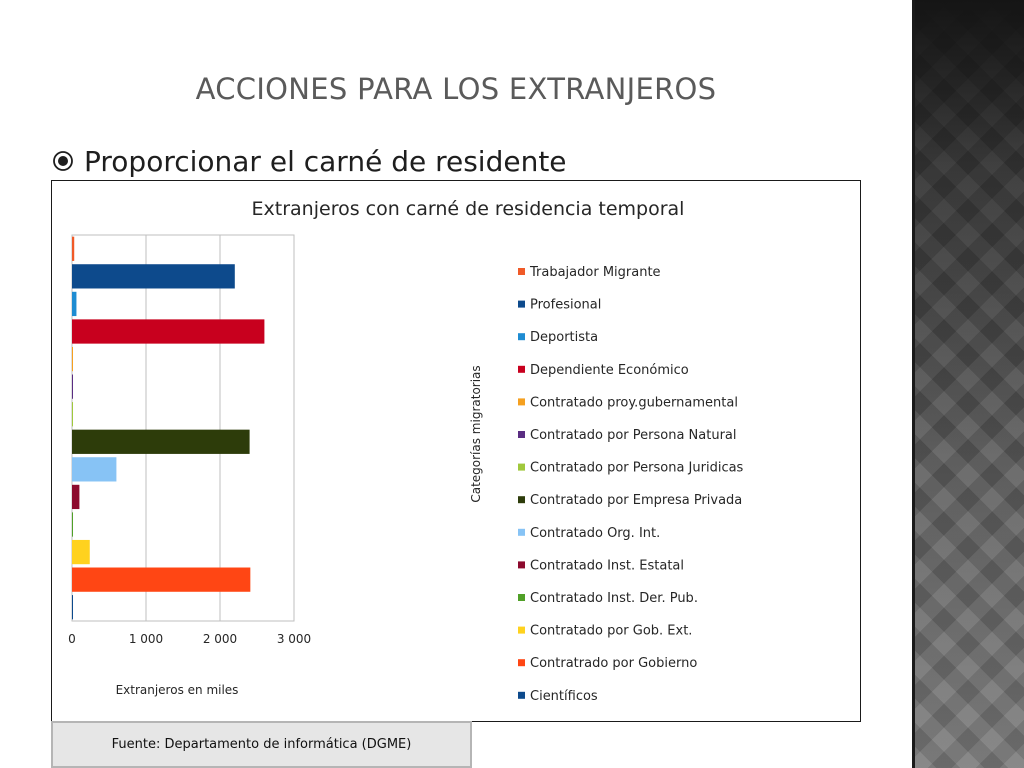  I want to click on bullet-item: Proporcionar el carné de residente, so click(309, 161).